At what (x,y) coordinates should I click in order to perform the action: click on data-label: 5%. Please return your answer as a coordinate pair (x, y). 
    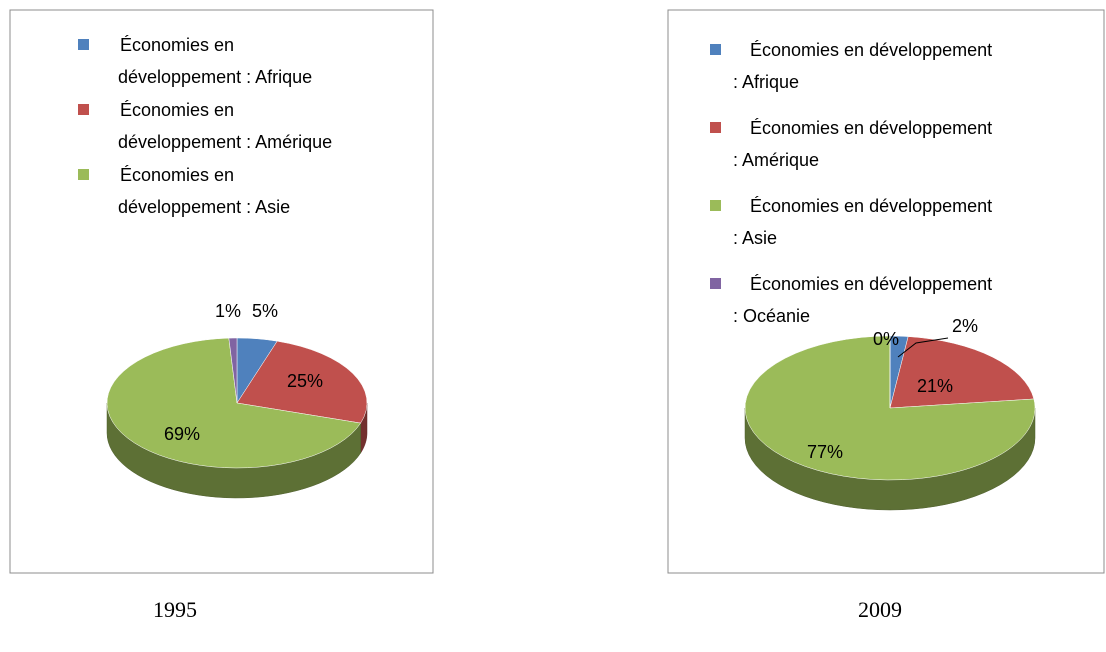
    Looking at the image, I should click on (265, 311).